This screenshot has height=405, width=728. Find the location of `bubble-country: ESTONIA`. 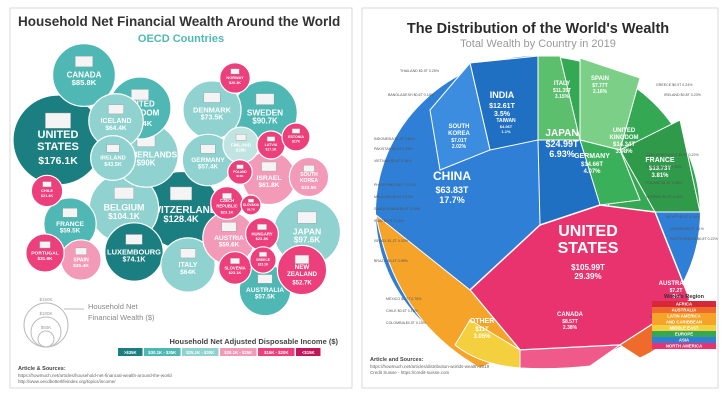

bubble-country: ESTONIA is located at coordinates (296, 137).